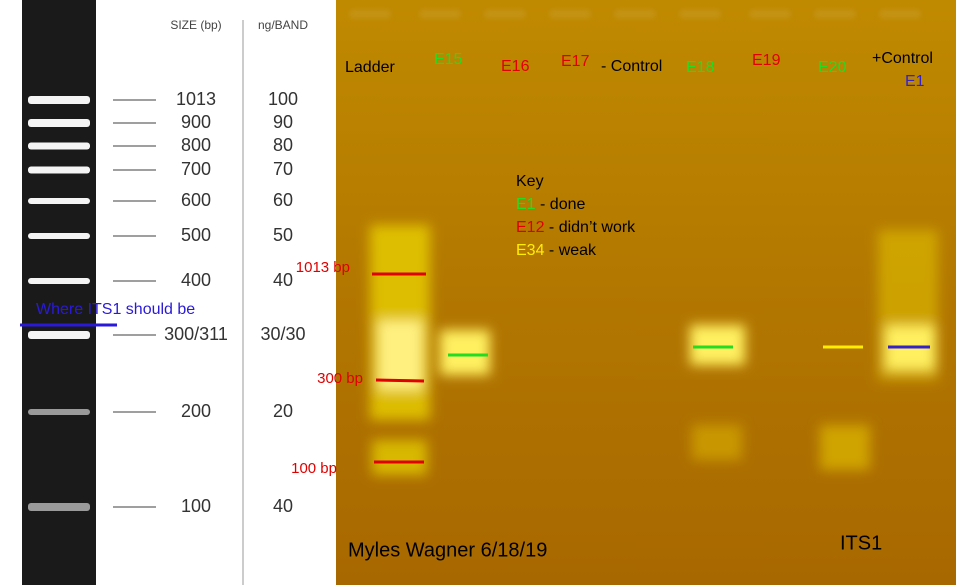 This screenshot has height=585, width=956. What do you see at coordinates (196, 145) in the screenshot?
I see `size-label: 800` at bounding box center [196, 145].